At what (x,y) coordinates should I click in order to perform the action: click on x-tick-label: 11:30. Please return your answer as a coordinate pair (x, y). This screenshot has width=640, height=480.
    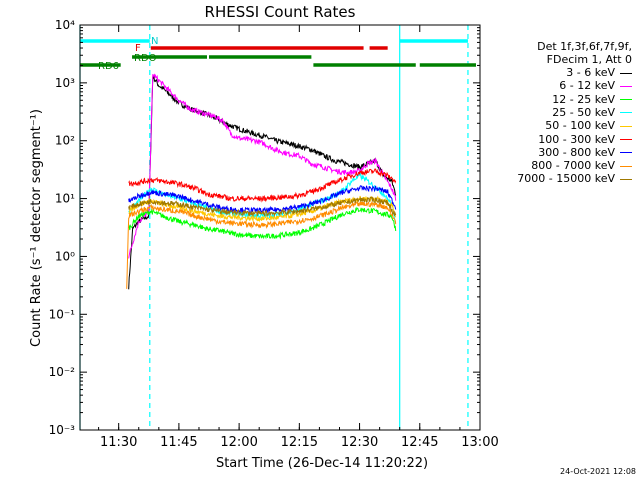
    Looking at the image, I should click on (118, 442).